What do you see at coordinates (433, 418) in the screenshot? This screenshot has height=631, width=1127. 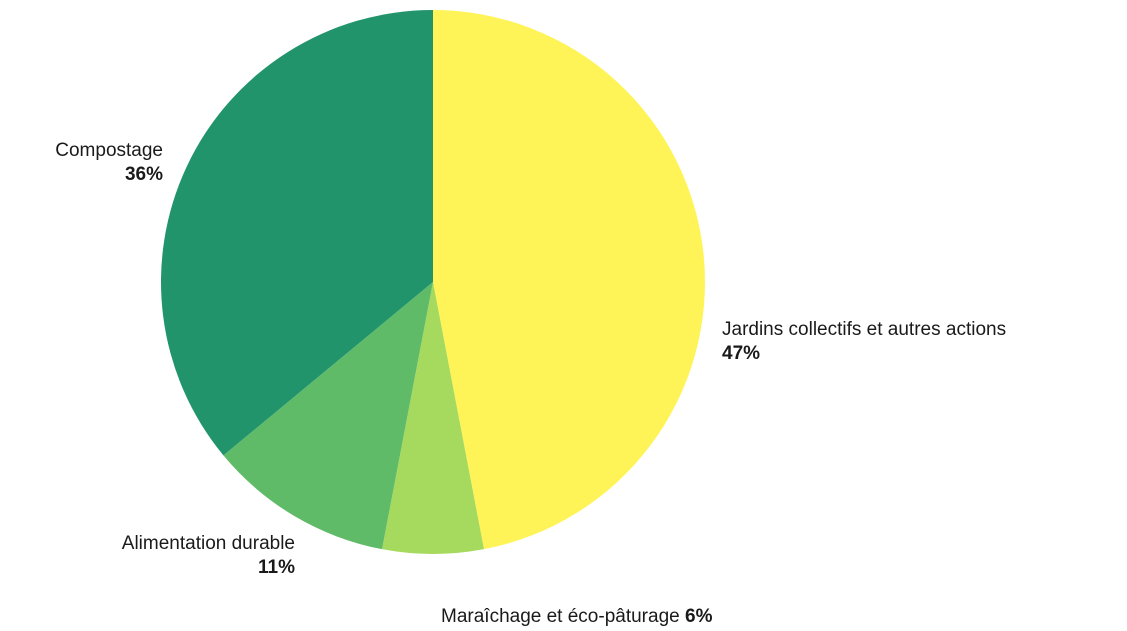 I see `slice-maraichage` at bounding box center [433, 418].